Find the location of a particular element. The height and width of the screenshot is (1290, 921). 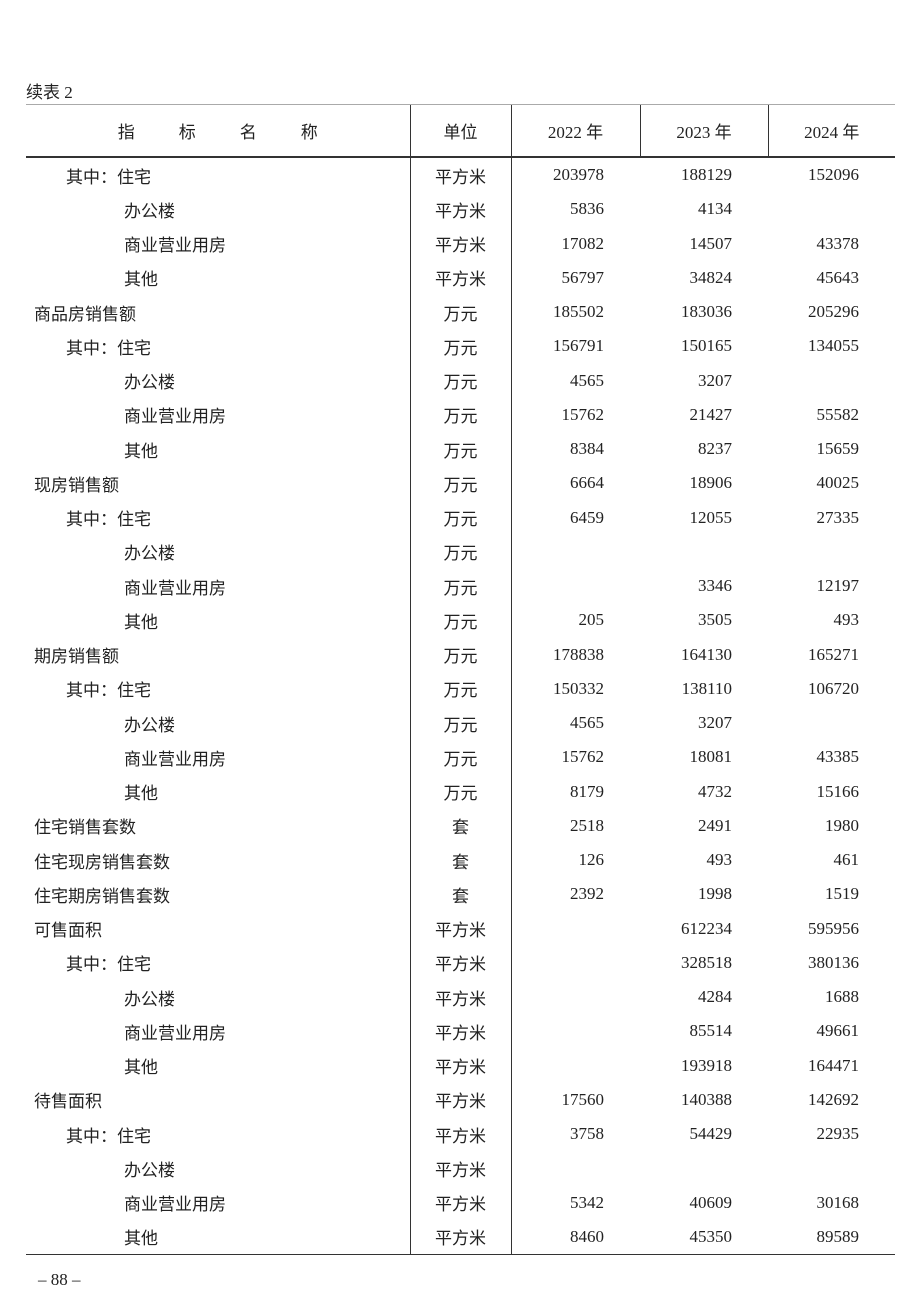

value-2022: 203978 is located at coordinates (578, 175).